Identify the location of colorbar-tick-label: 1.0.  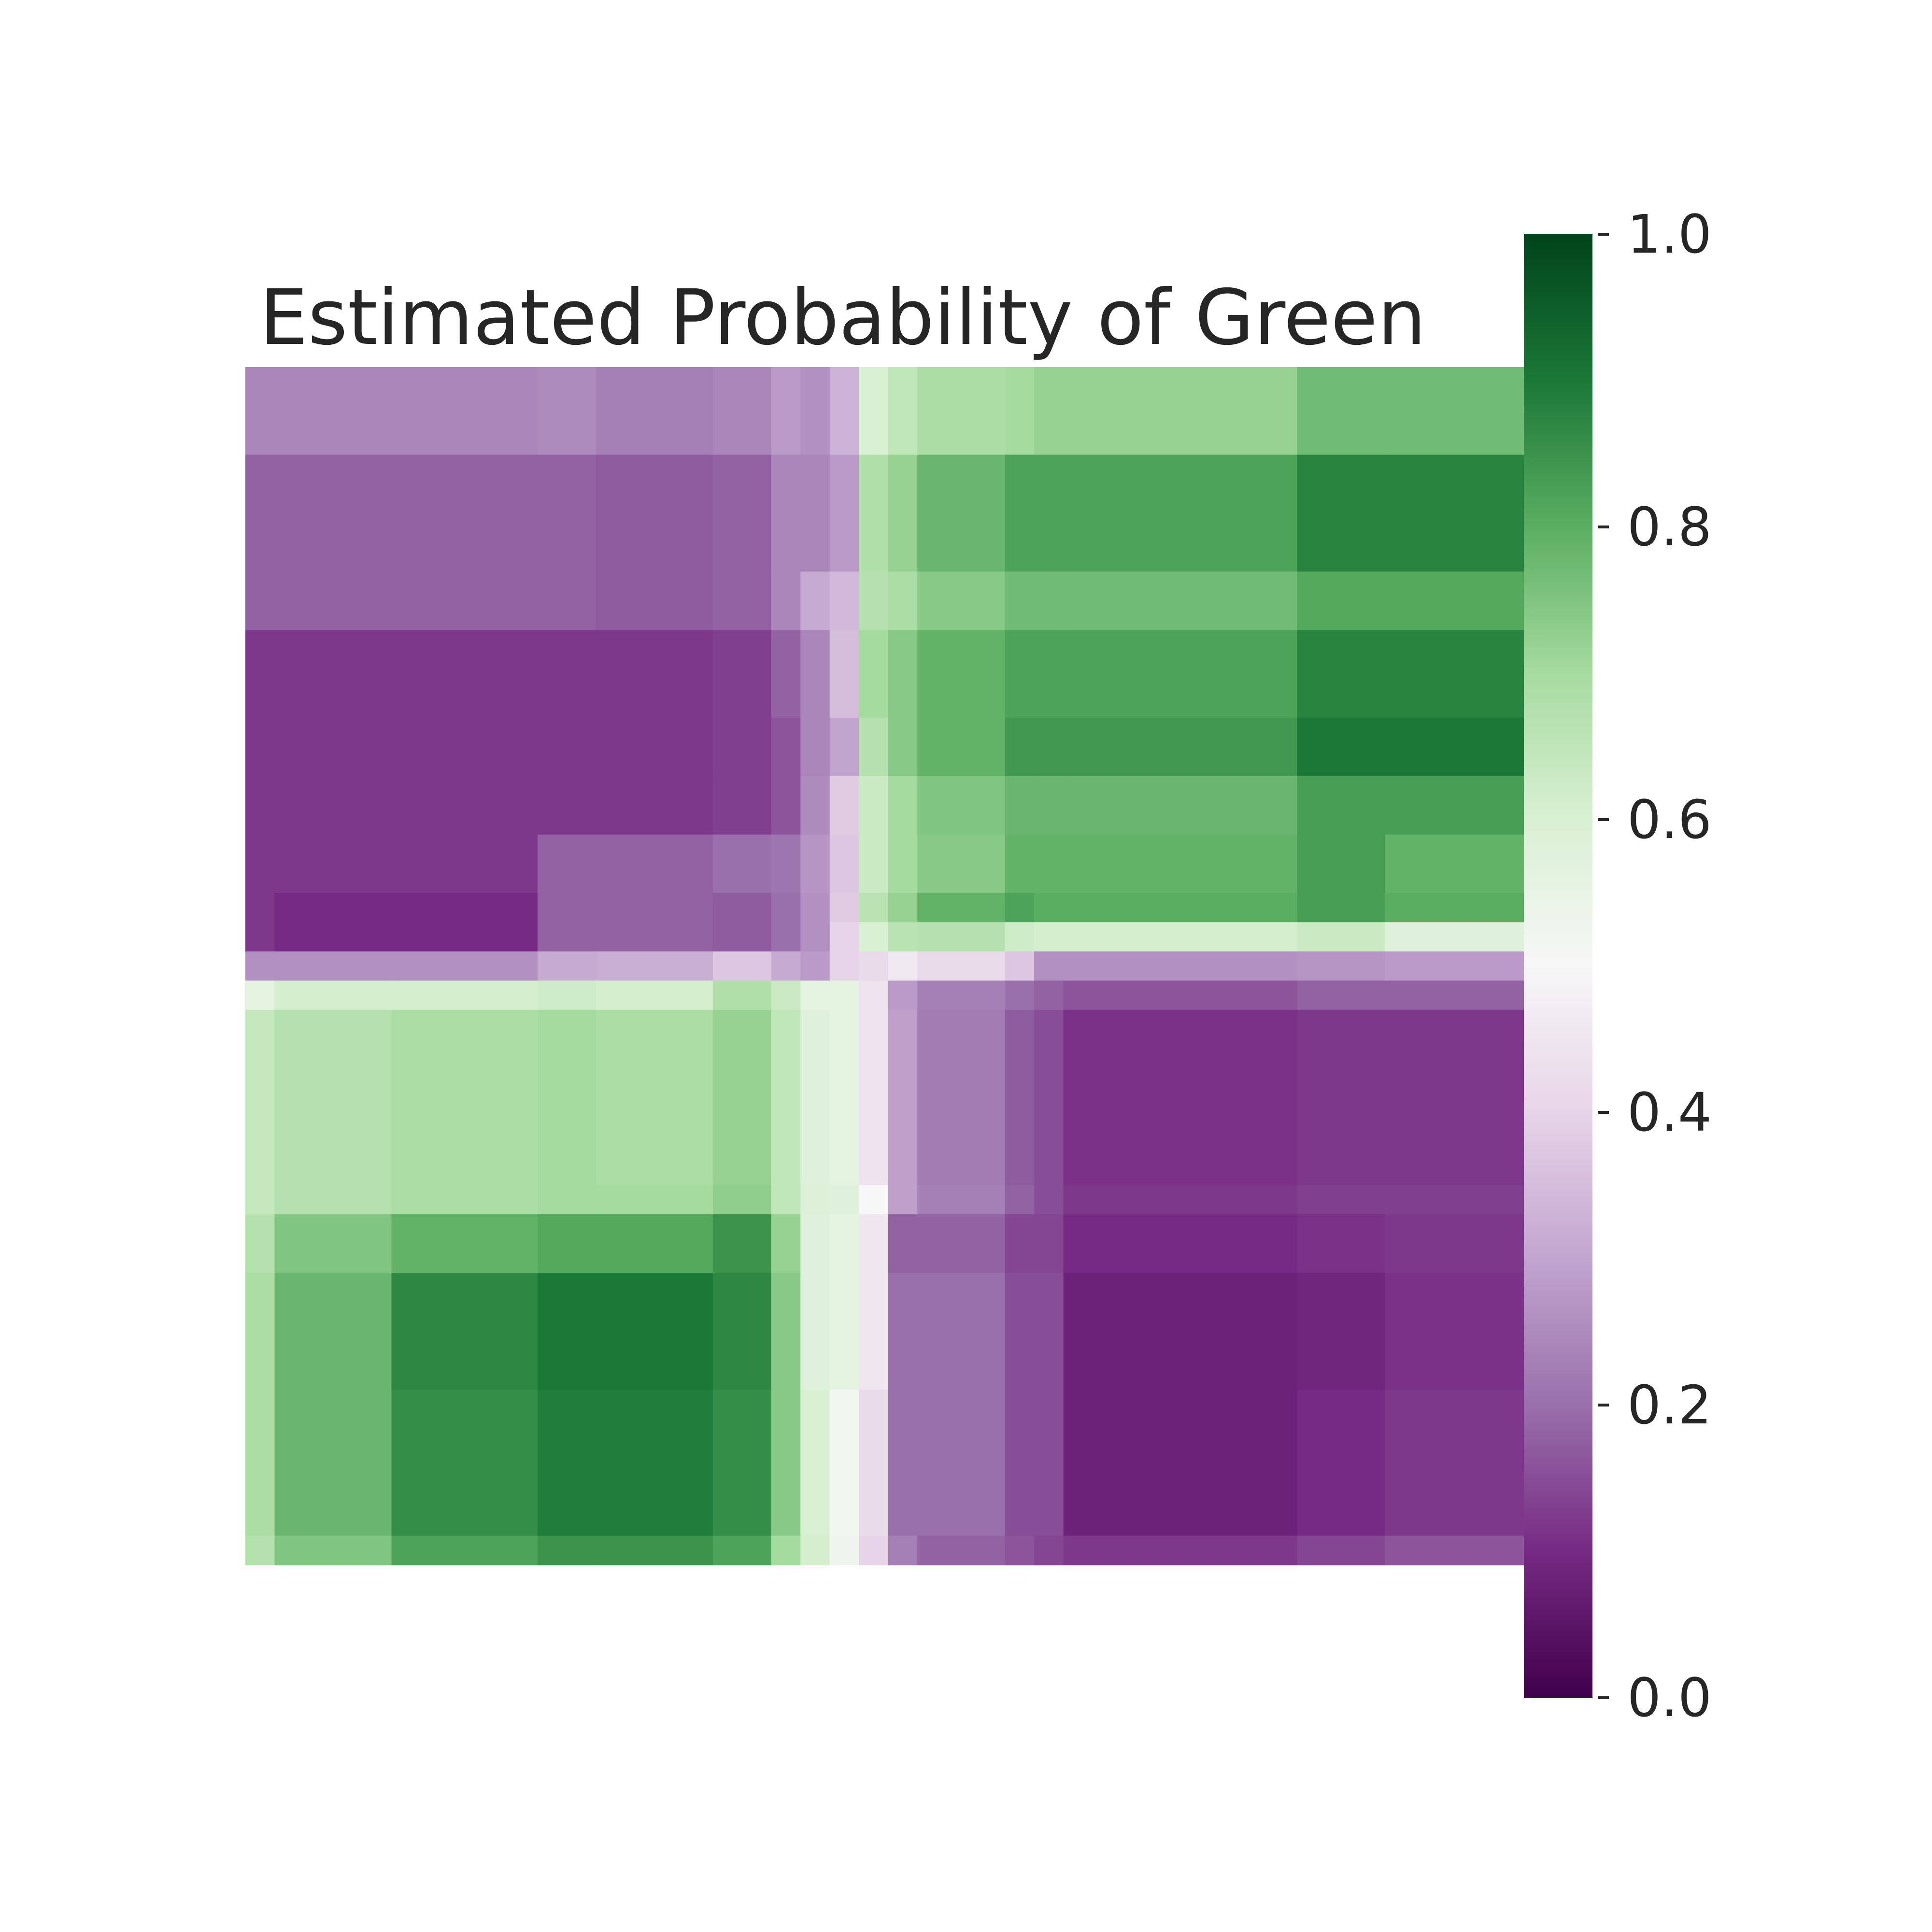
(1669, 234).